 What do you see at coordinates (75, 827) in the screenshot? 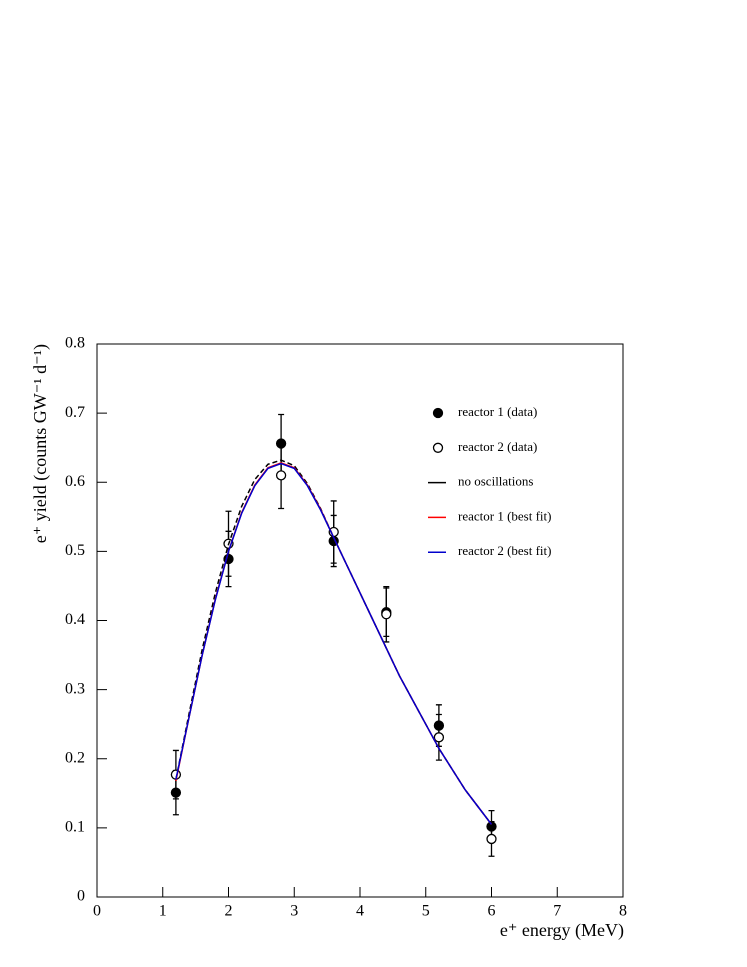
I see `y-tick-label: 0.1` at bounding box center [75, 827].